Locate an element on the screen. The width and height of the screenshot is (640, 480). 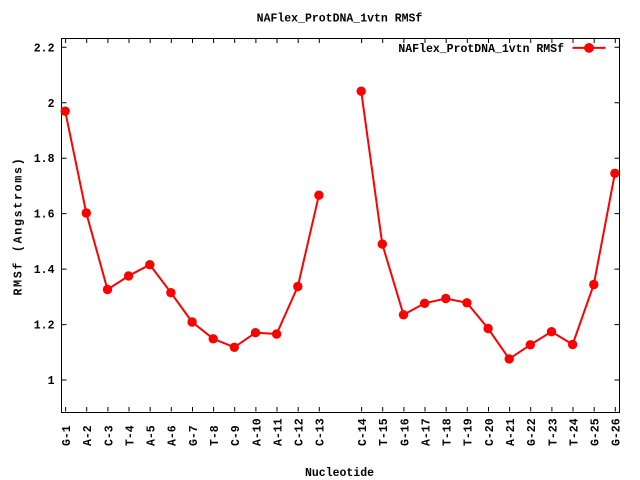
svg-text: Nucleotide is located at coordinates (339, 473).